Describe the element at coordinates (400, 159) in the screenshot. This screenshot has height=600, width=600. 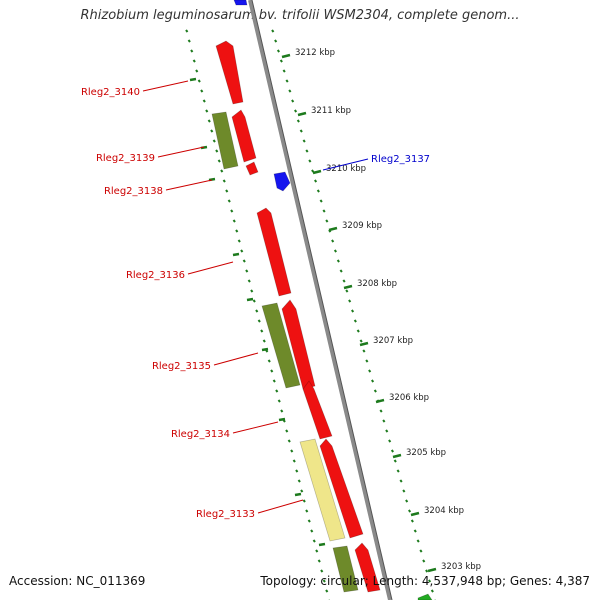
I see `gene-label-rleg2-3137: Rleg2_3137` at that location.